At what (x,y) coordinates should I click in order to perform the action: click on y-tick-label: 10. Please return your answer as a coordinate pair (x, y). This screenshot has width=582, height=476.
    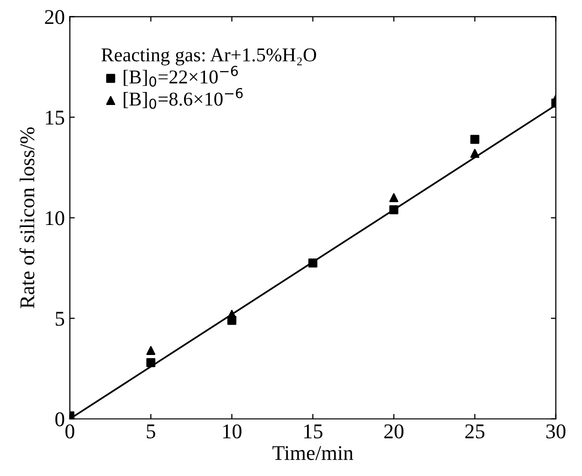
    Looking at the image, I should click on (55, 218).